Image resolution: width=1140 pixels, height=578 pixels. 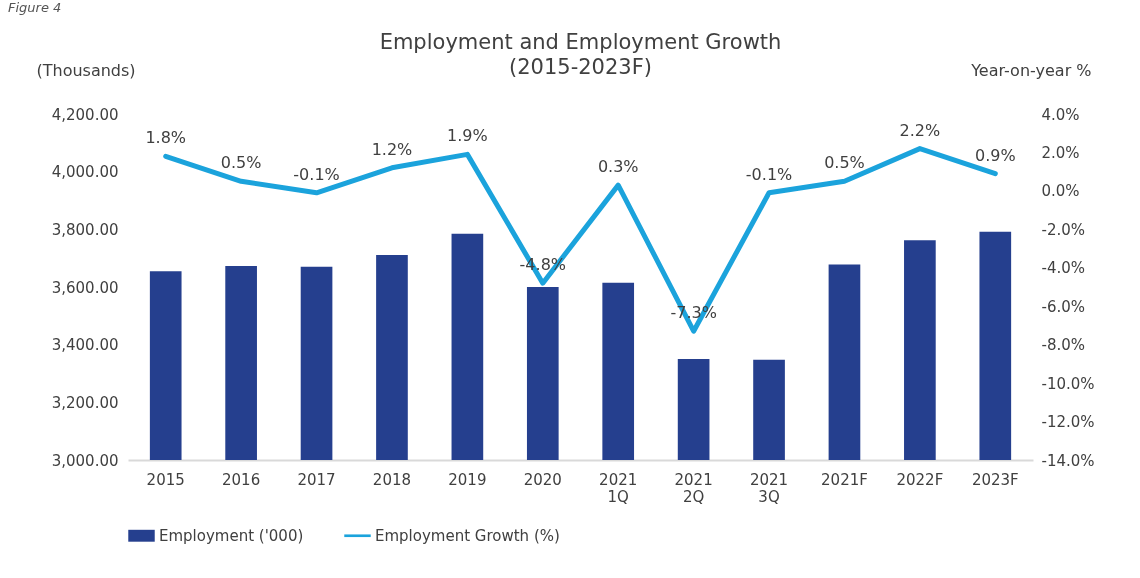 What do you see at coordinates (1063, 268) in the screenshot?
I see `y2-tick-label: -4.0%` at bounding box center [1063, 268].